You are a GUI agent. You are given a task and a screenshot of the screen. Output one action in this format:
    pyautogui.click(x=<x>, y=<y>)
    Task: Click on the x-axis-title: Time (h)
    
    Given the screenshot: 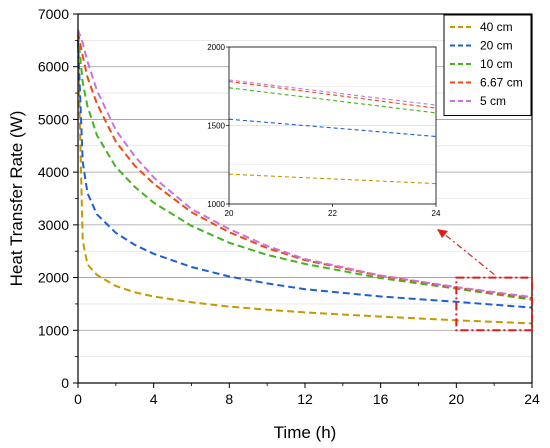 What is the action you would take?
    pyautogui.click(x=305, y=432)
    